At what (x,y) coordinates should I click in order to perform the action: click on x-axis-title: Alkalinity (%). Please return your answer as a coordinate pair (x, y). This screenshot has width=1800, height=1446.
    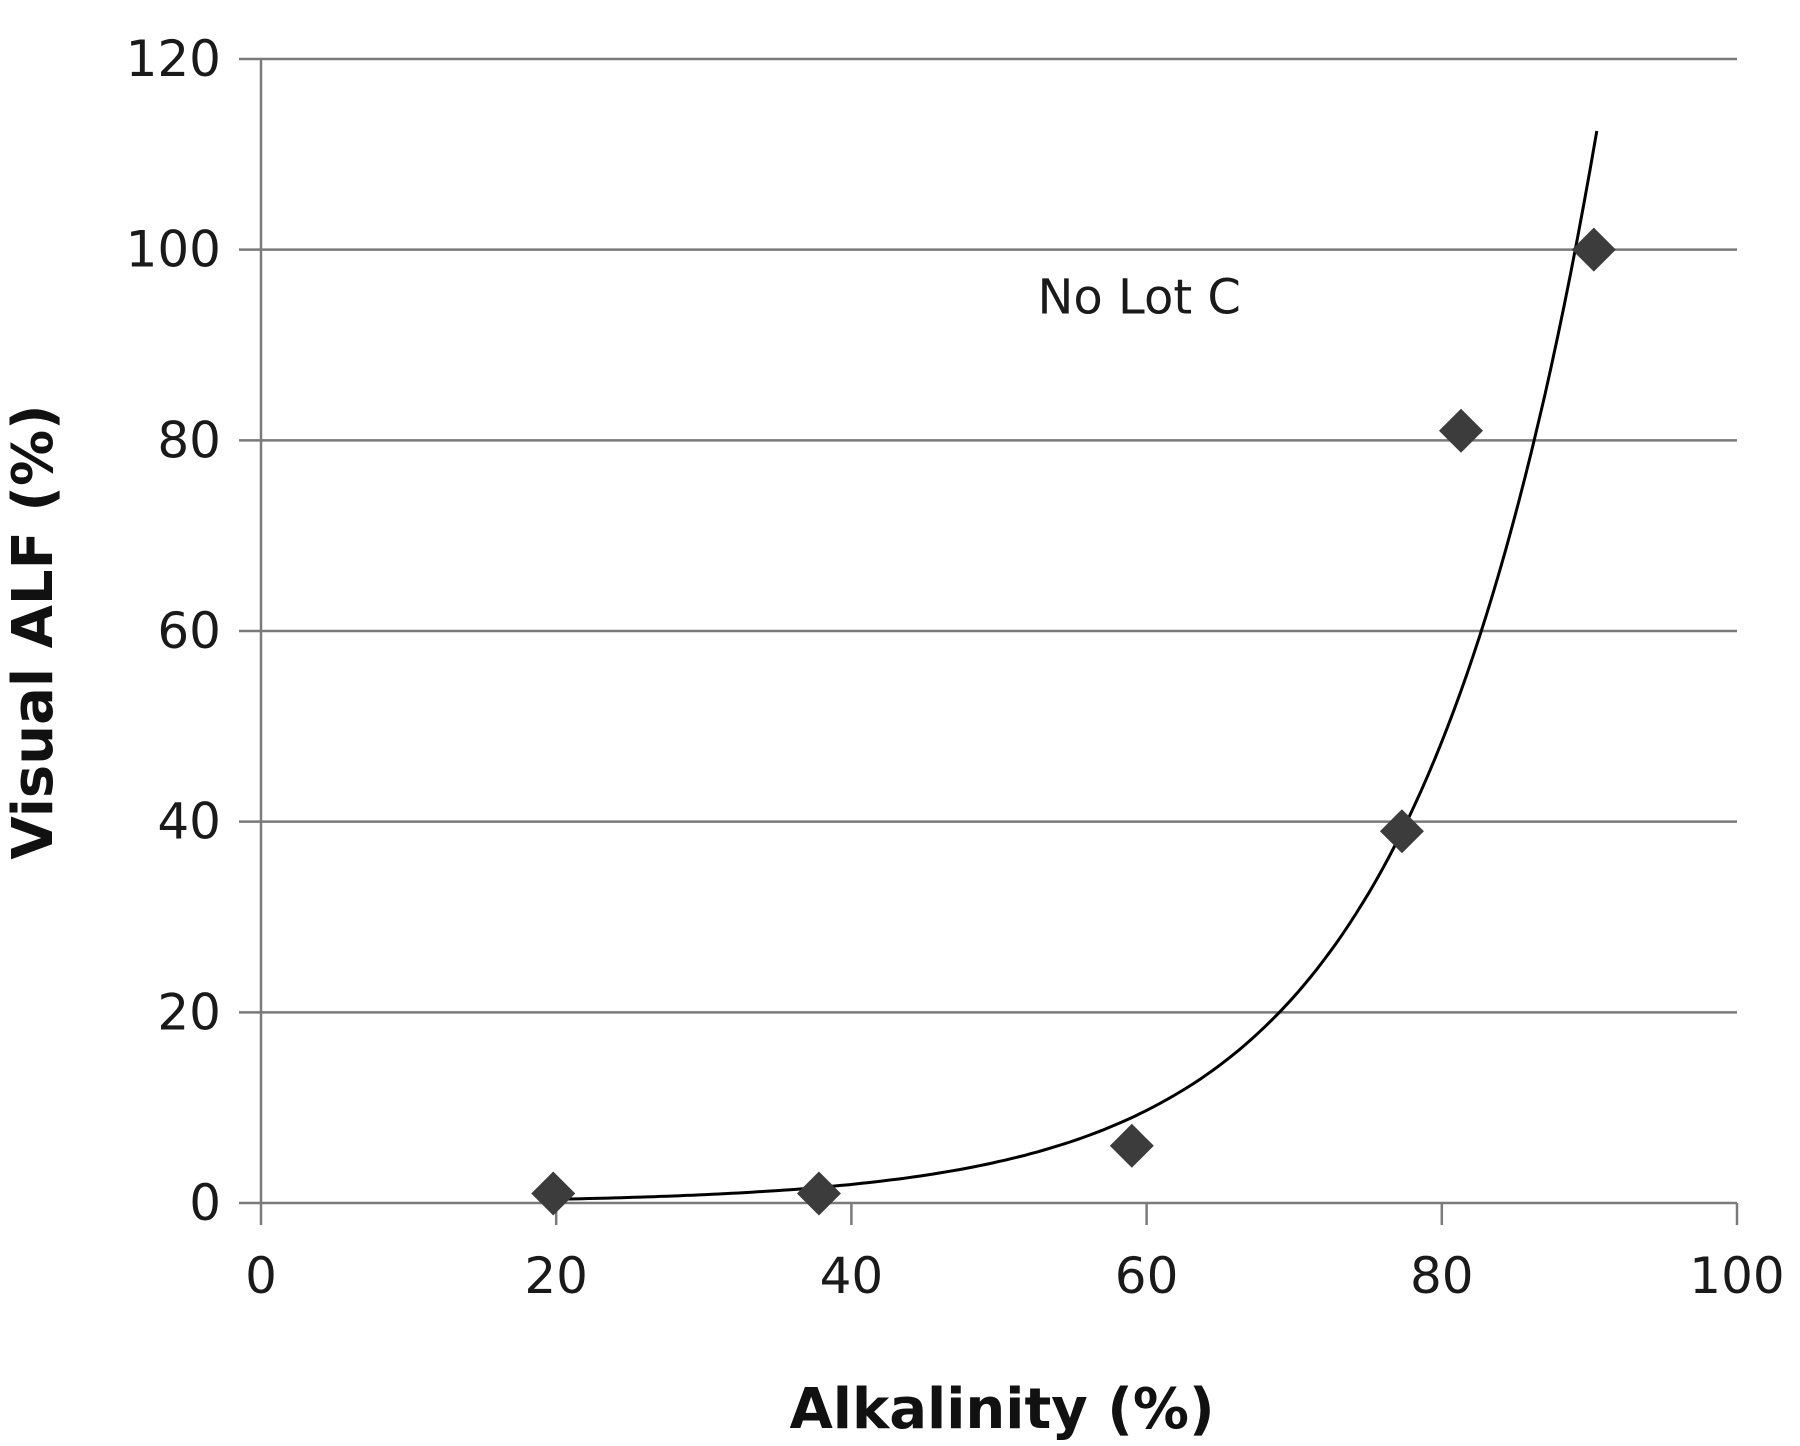
    Looking at the image, I should click on (1001, 1409).